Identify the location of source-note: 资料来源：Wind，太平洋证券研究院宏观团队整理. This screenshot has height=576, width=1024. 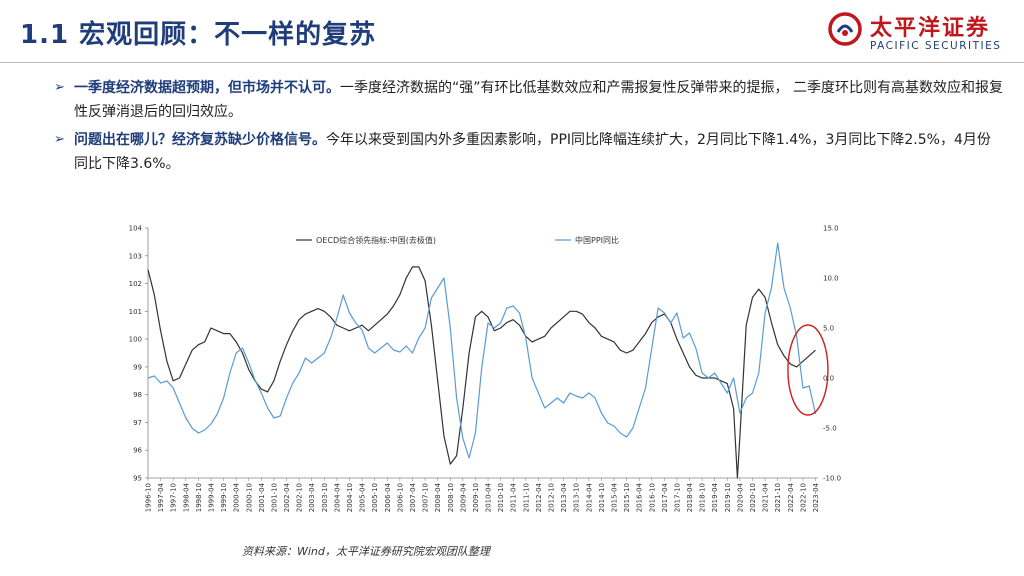
(366, 551).